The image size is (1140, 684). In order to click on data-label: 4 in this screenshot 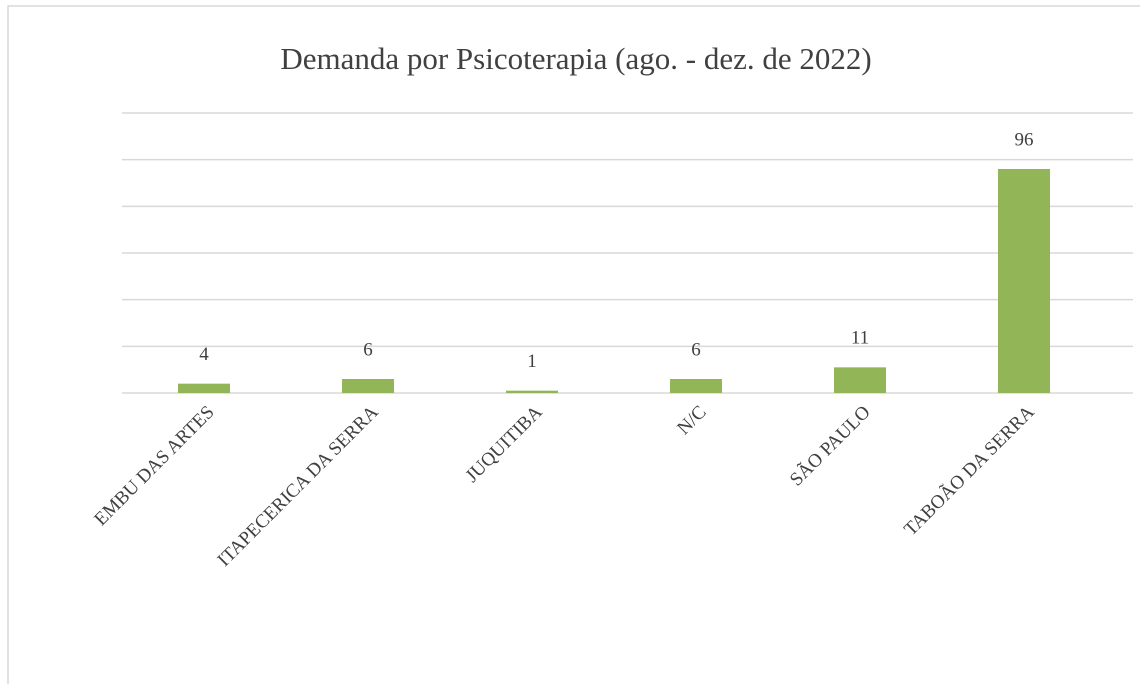, I will do `click(204, 354)`.